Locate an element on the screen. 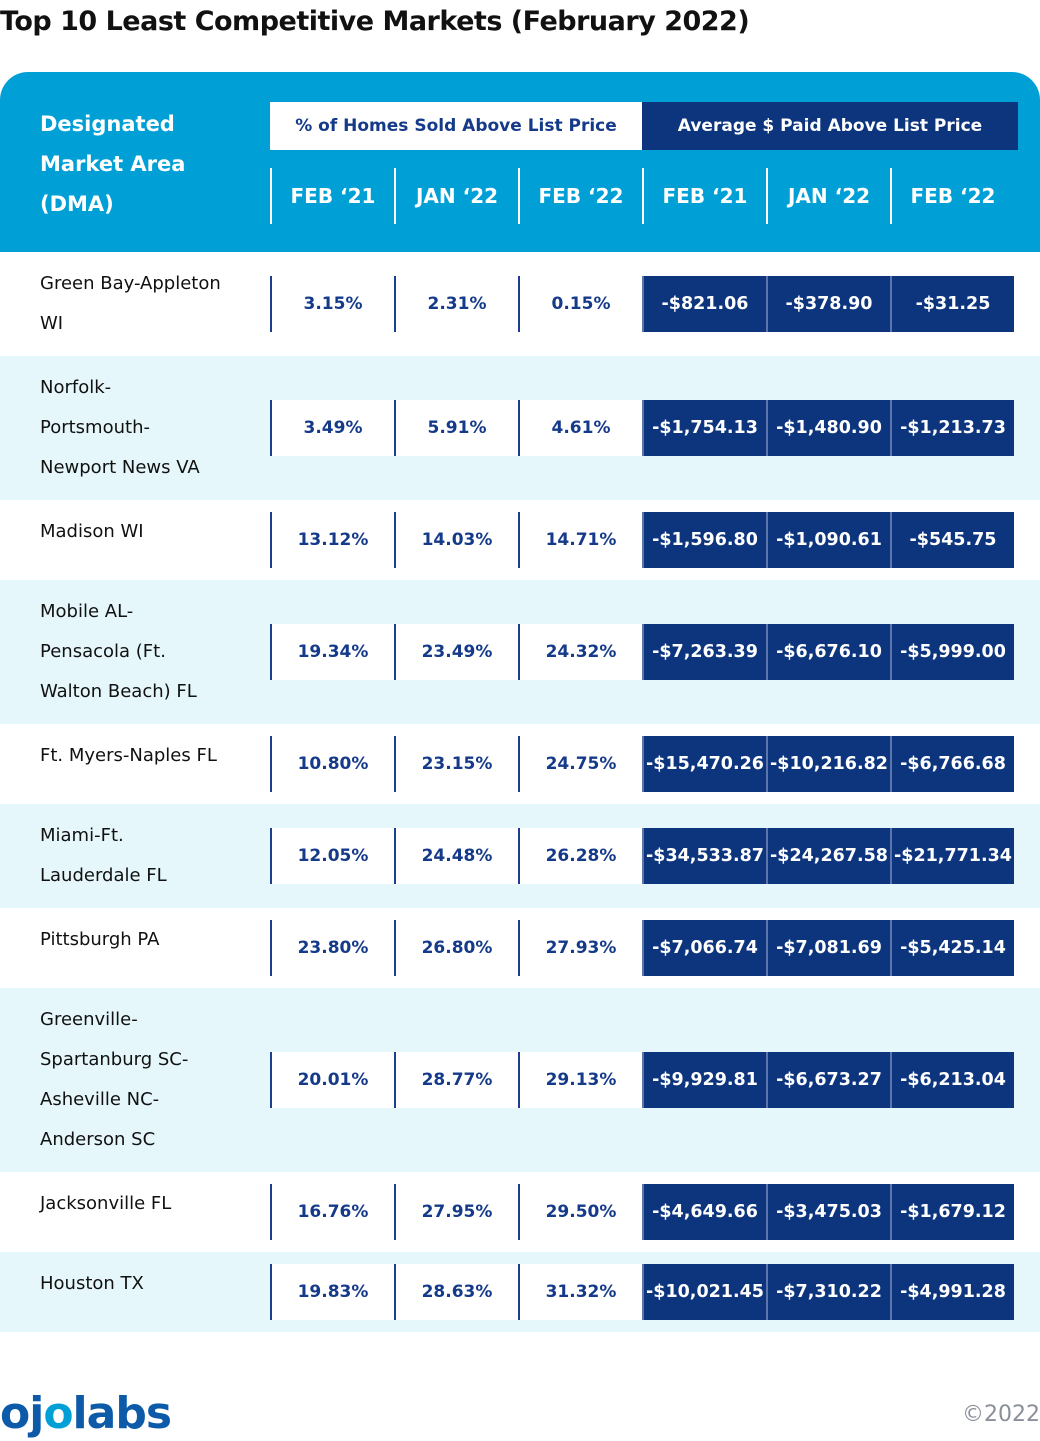  dma-name: Norfolk- Portsmouth- Newport News VA is located at coordinates (120, 427).